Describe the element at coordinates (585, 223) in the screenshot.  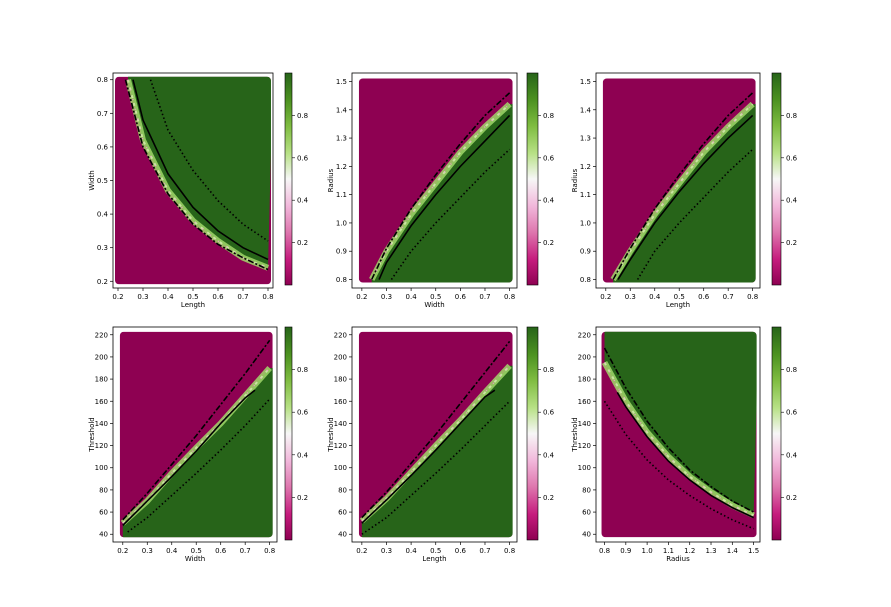
I see `y-tick-label: 1.0` at that location.